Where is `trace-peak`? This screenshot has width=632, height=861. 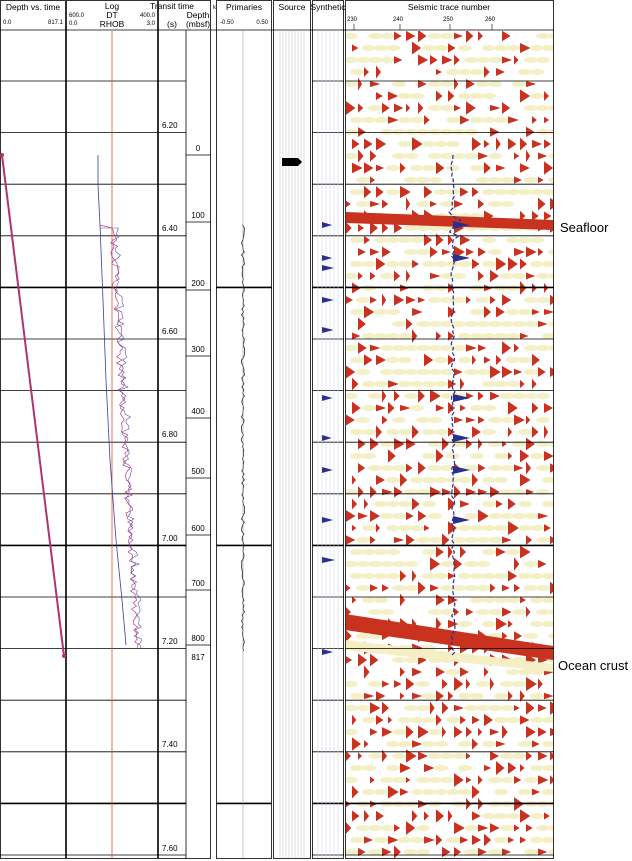
trace-peak is located at coordinates (461, 470).